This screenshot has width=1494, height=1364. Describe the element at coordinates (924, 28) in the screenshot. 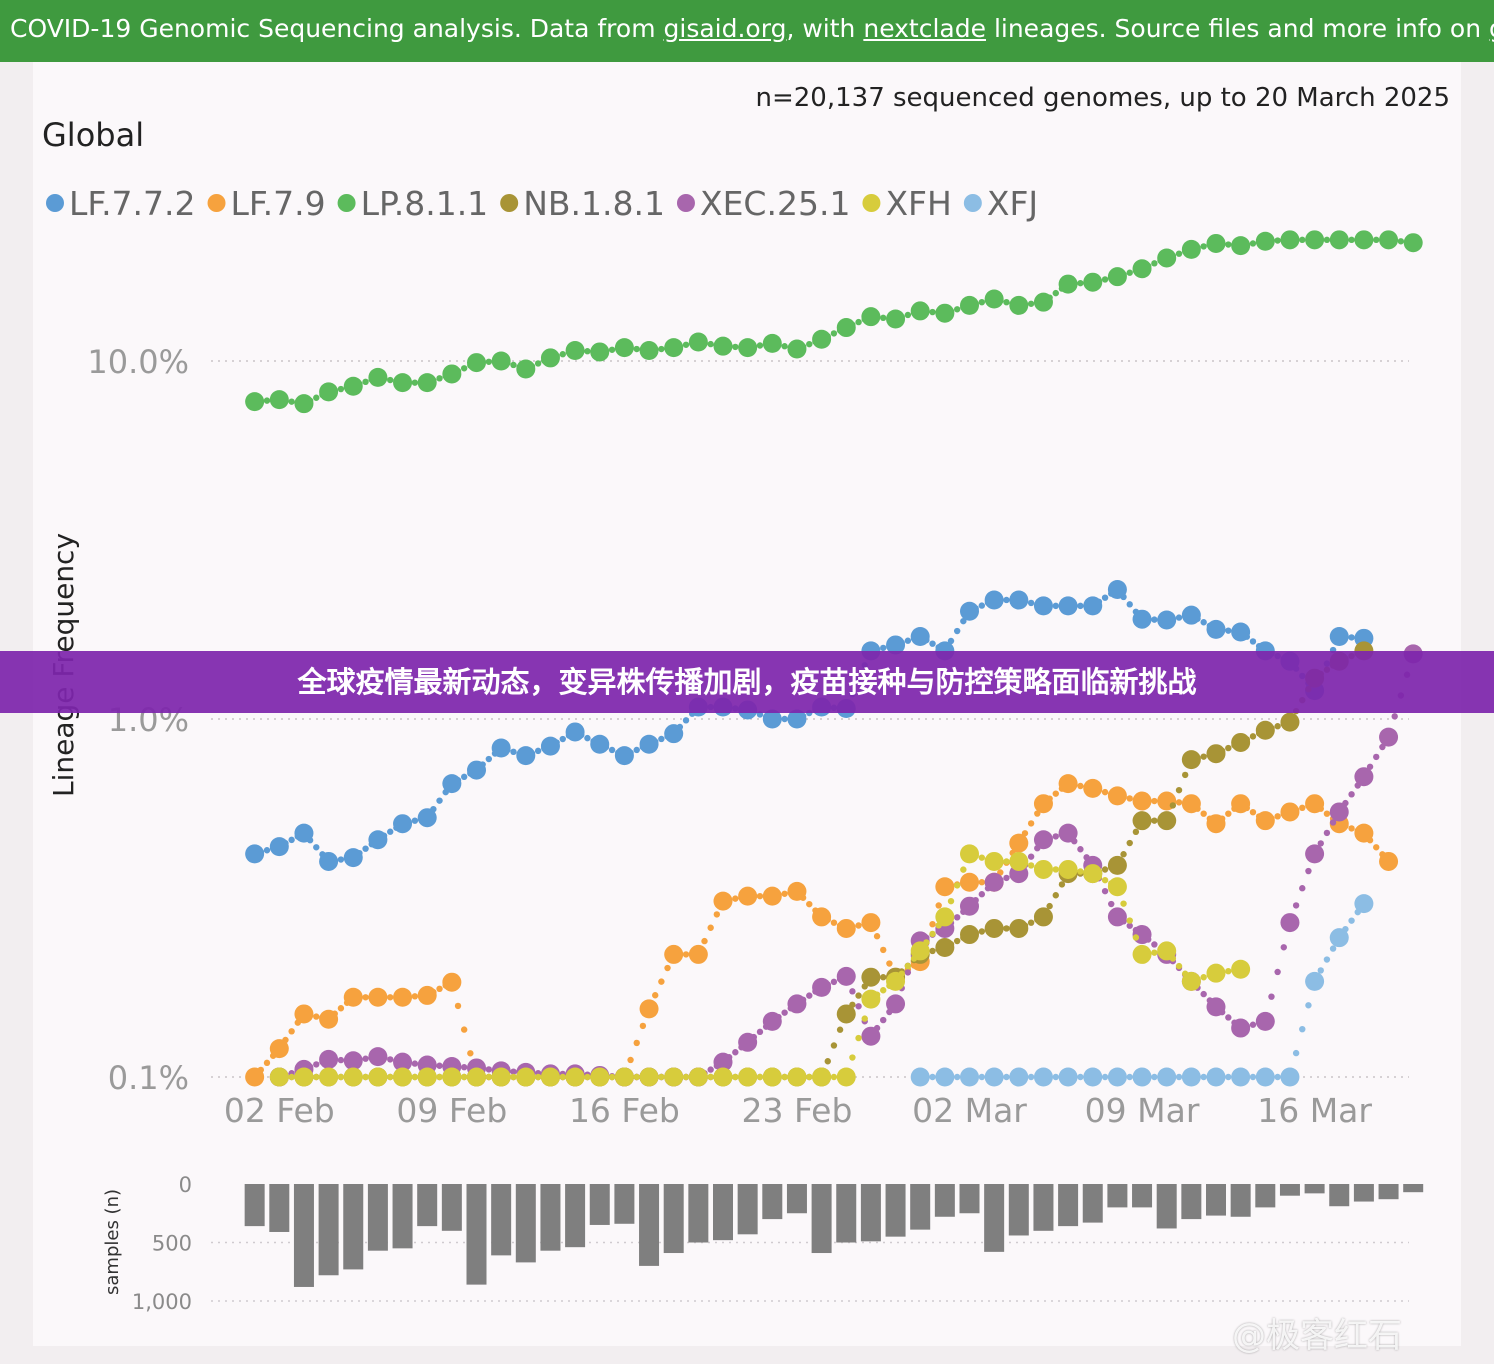

I see `nextclade-link: nextclade` at that location.